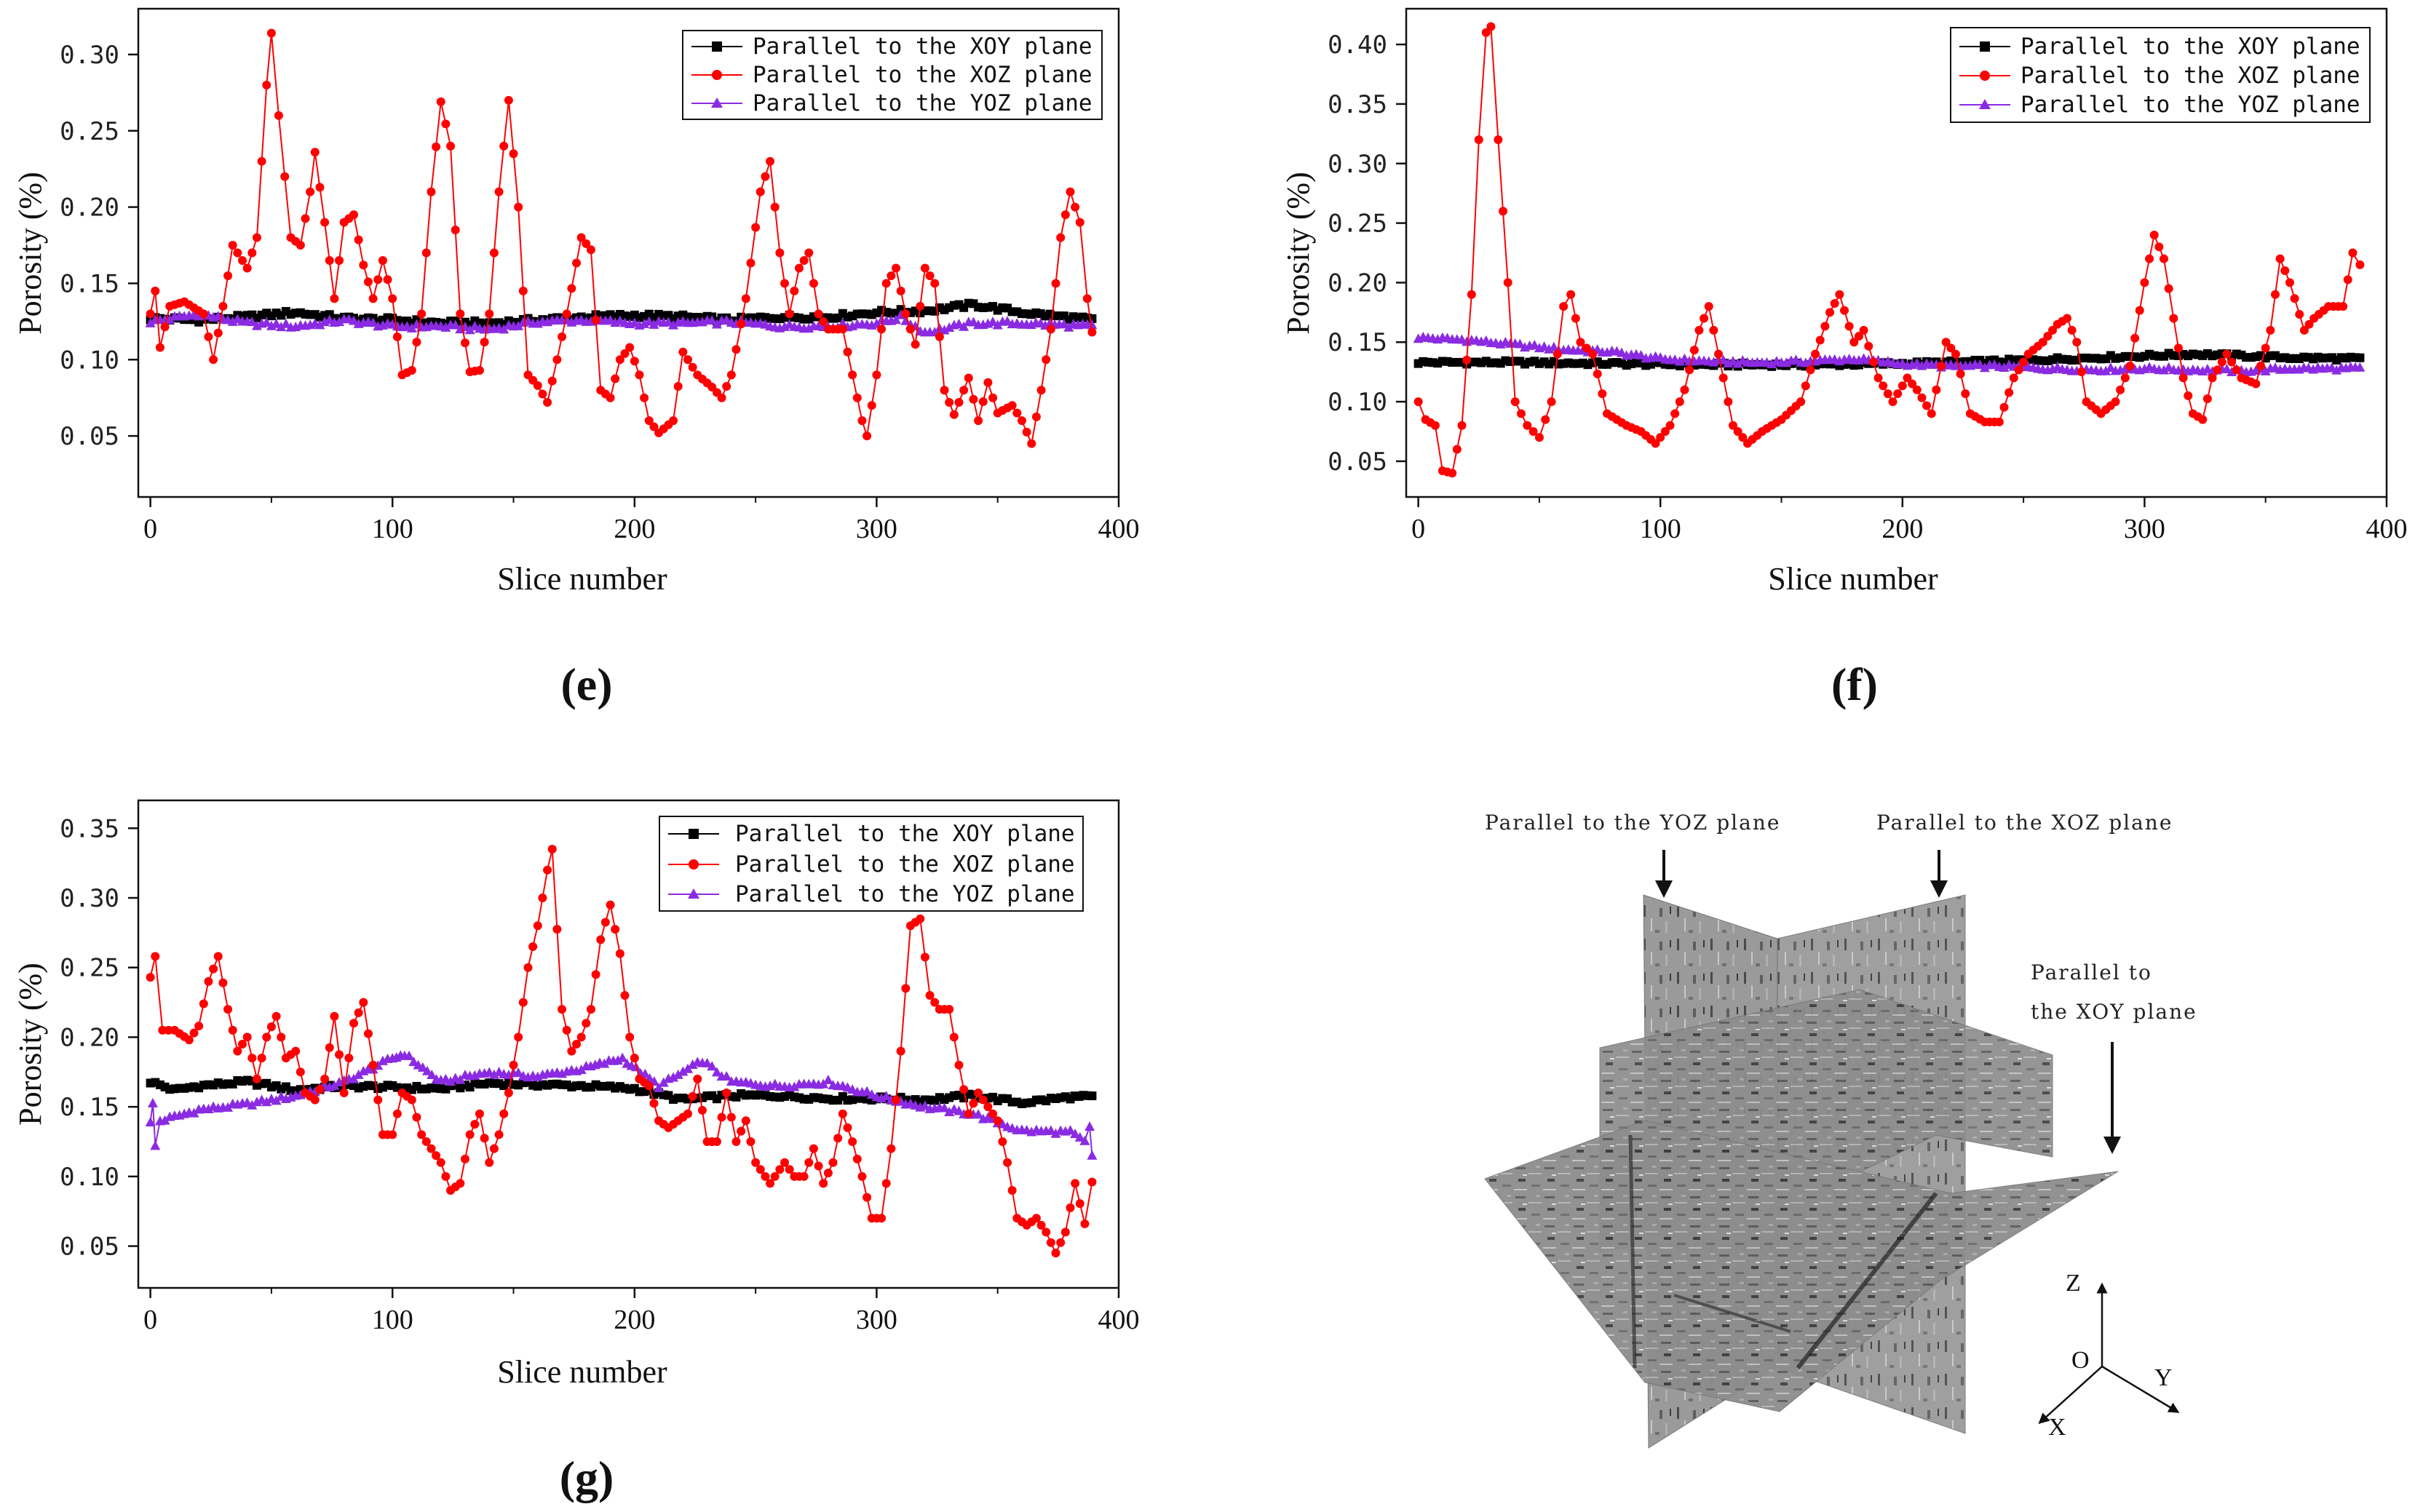  Describe the element at coordinates (582, 1372) in the screenshot. I see `x-axis-label: Slice number` at that location.